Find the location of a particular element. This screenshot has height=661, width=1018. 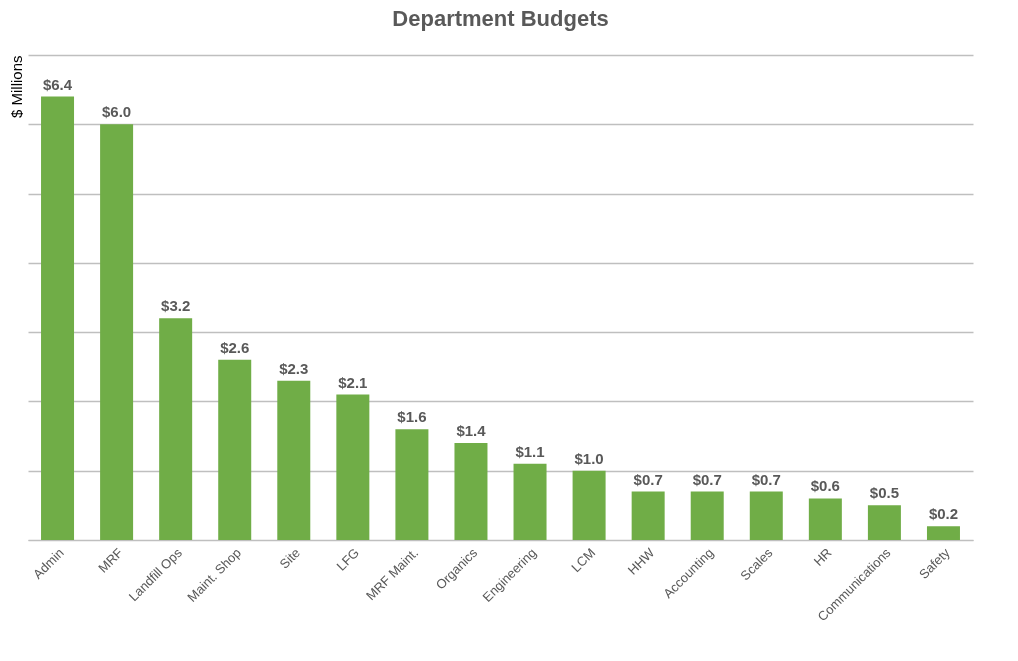

data-label: $6.4 is located at coordinates (57, 84).